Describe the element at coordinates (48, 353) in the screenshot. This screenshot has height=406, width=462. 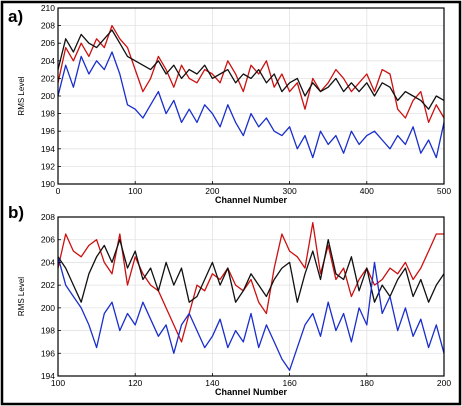
I see `panel-b-ytick-label: 196` at that location.